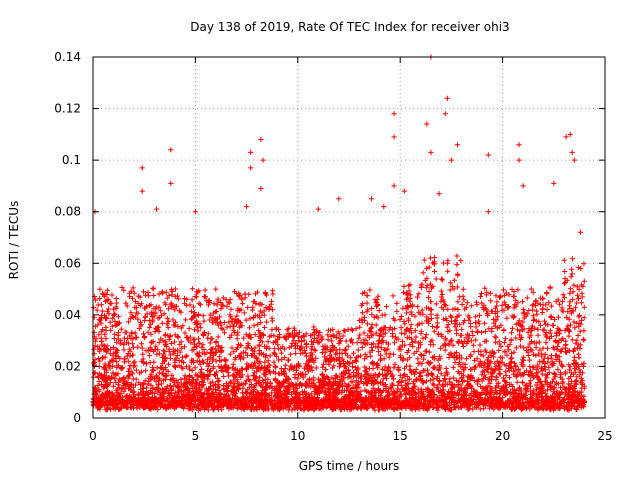 This screenshot has height=480, width=640. I want to click on x-tick-label: 5, so click(196, 436).